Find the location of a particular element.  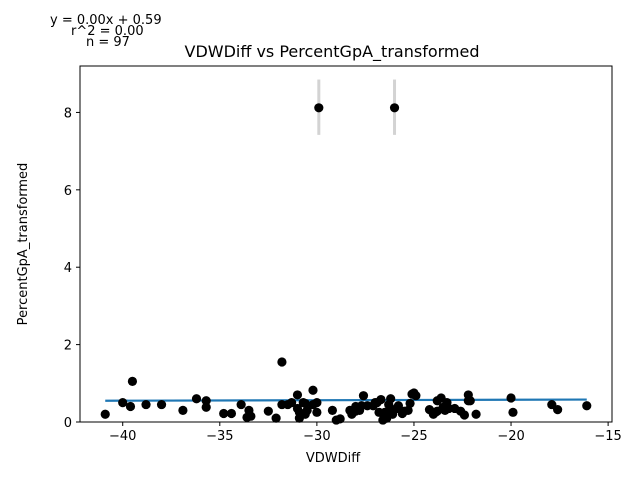

fit-line is located at coordinates (346, 400).